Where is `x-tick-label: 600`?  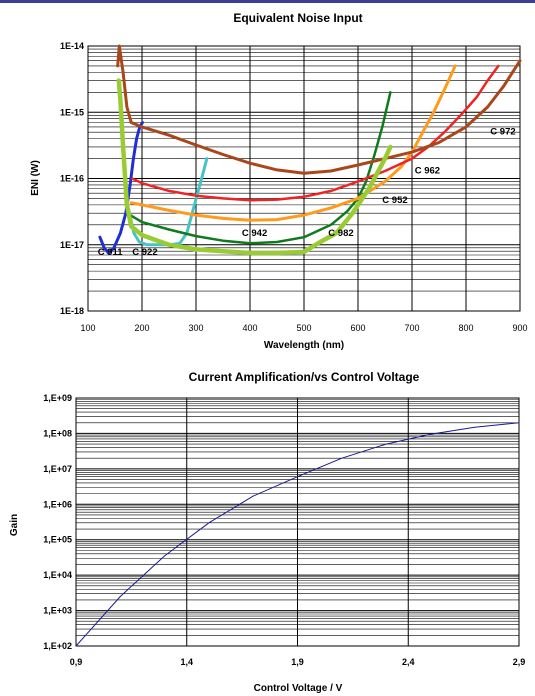
x-tick-label: 600 is located at coordinates (357, 328).